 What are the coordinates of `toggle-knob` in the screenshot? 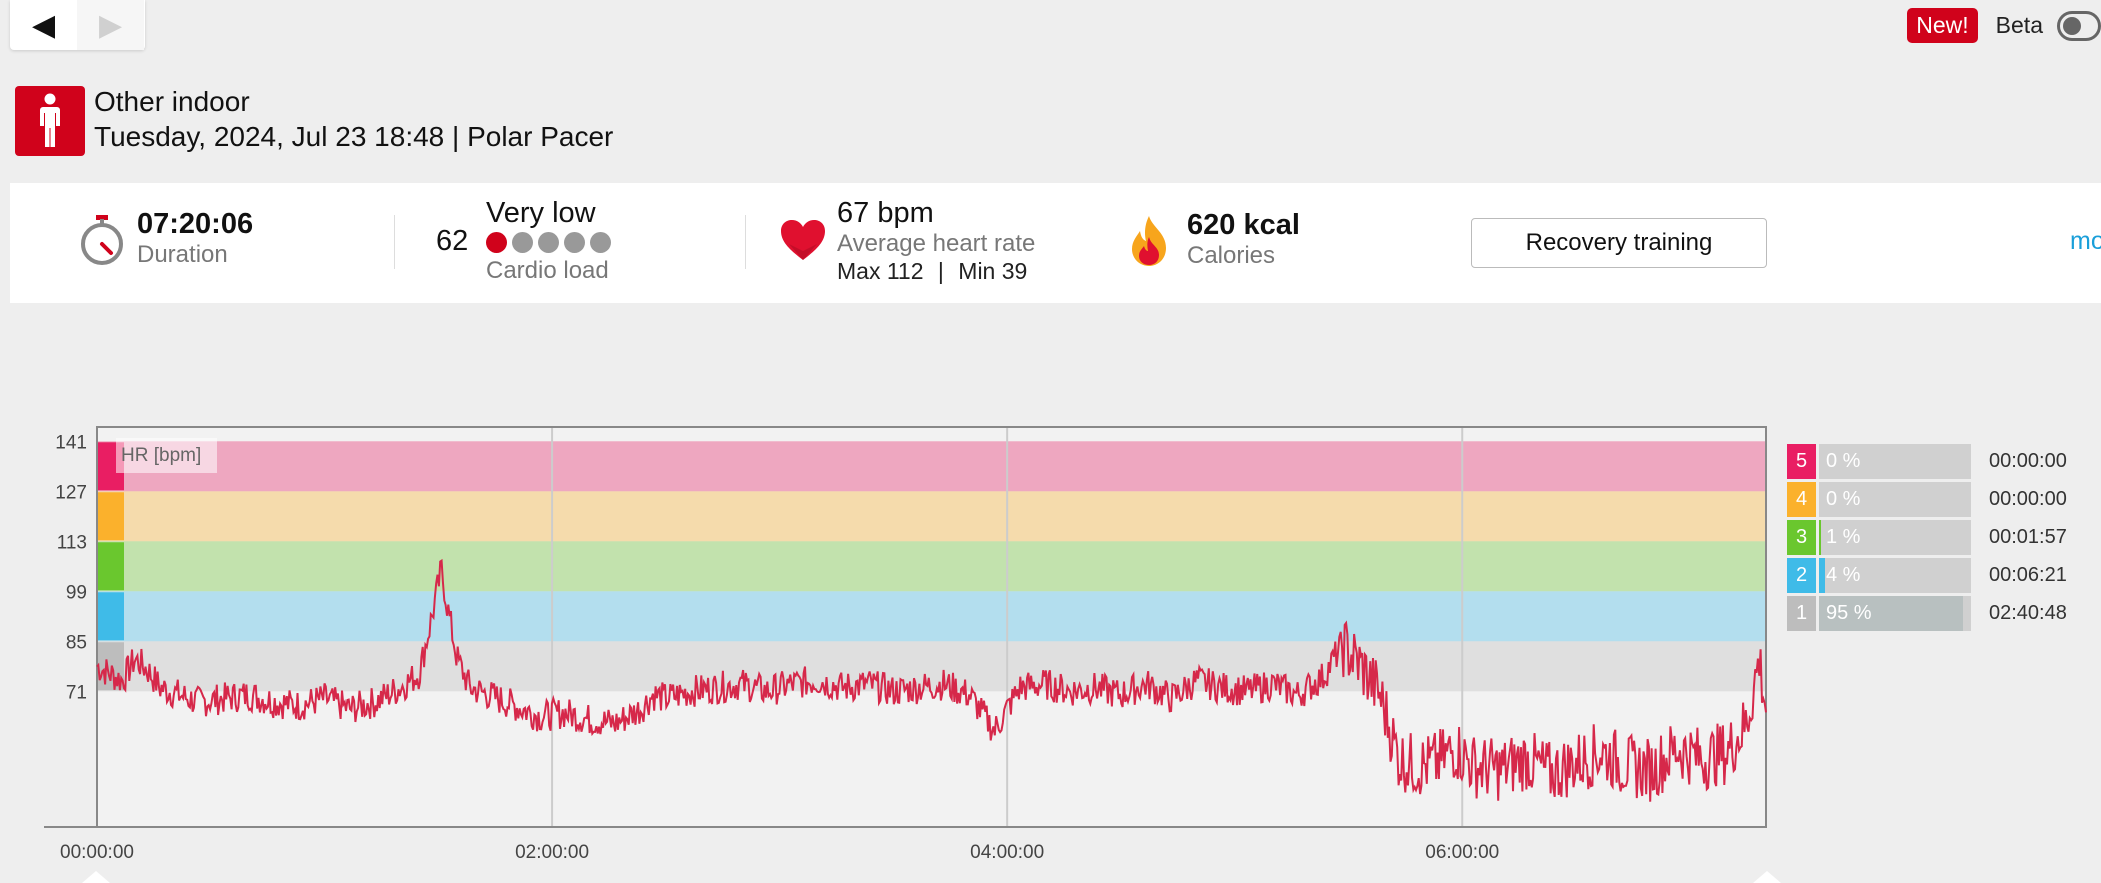 It's located at (2072, 25).